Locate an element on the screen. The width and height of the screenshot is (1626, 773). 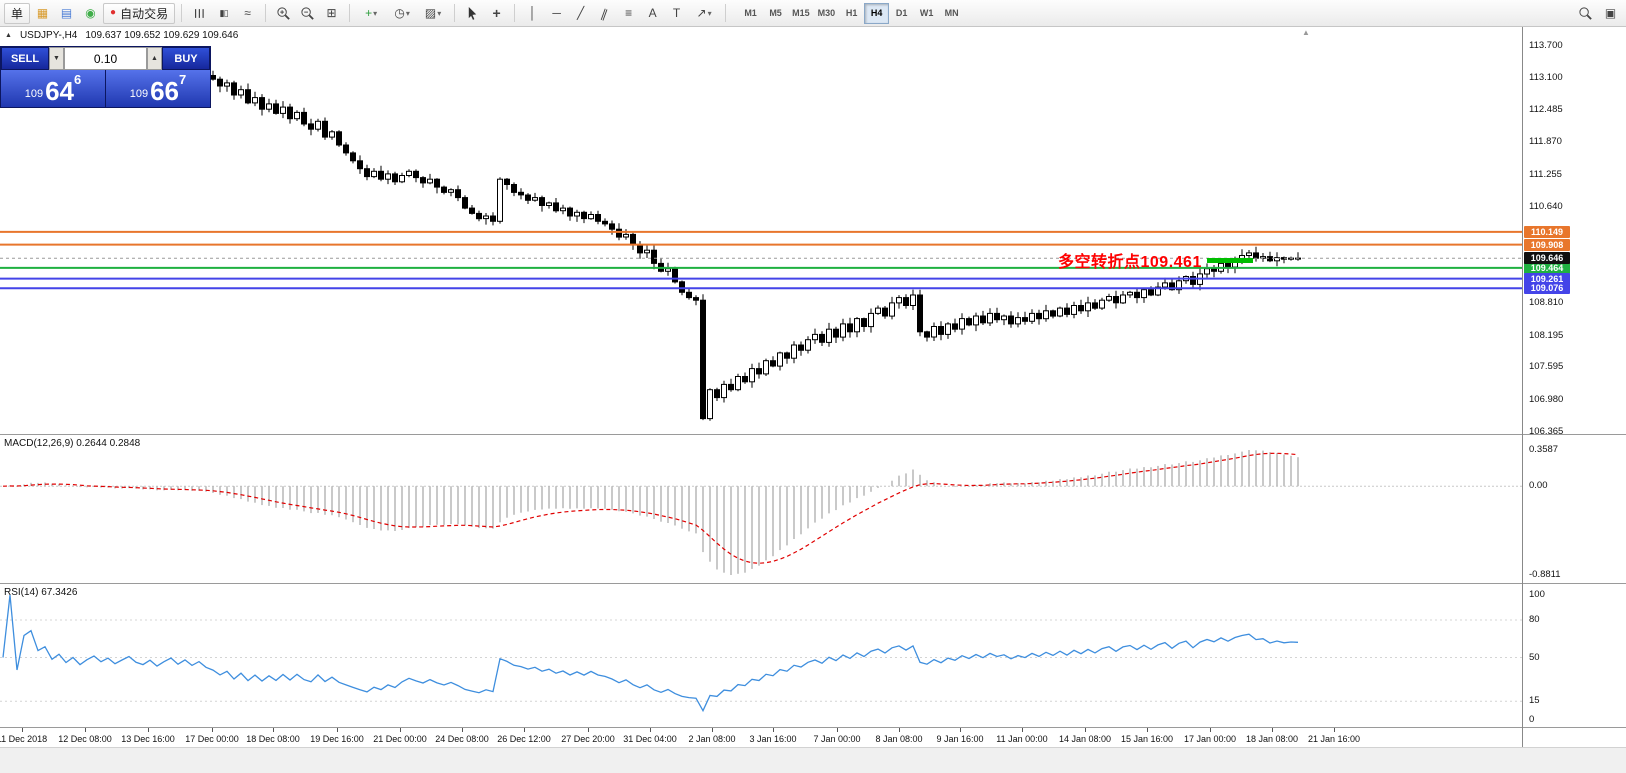
timeframe-button-m30: M30 is located at coordinates (827, 13).